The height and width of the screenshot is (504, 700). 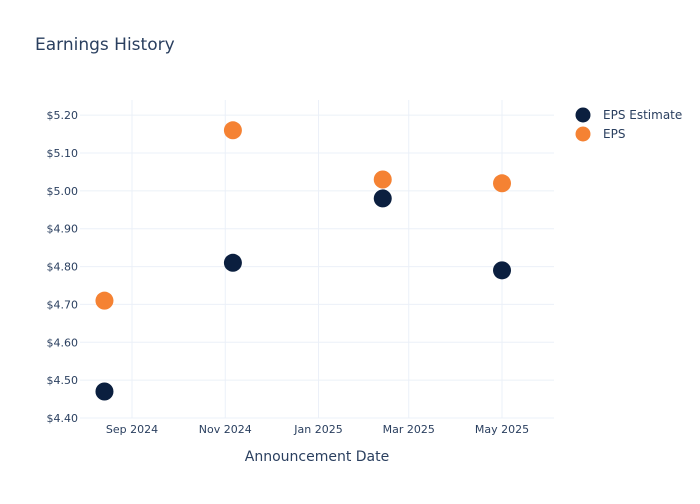 I want to click on y-tick-label: $4.40, so click(x=63, y=418).